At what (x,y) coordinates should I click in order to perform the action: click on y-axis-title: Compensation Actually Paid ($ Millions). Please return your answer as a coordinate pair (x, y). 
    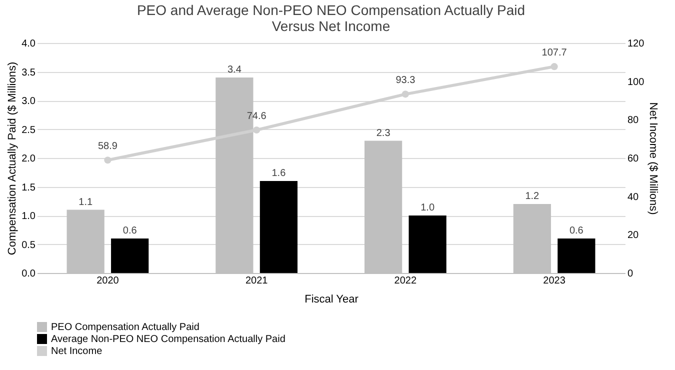
    Looking at the image, I should click on (12, 159).